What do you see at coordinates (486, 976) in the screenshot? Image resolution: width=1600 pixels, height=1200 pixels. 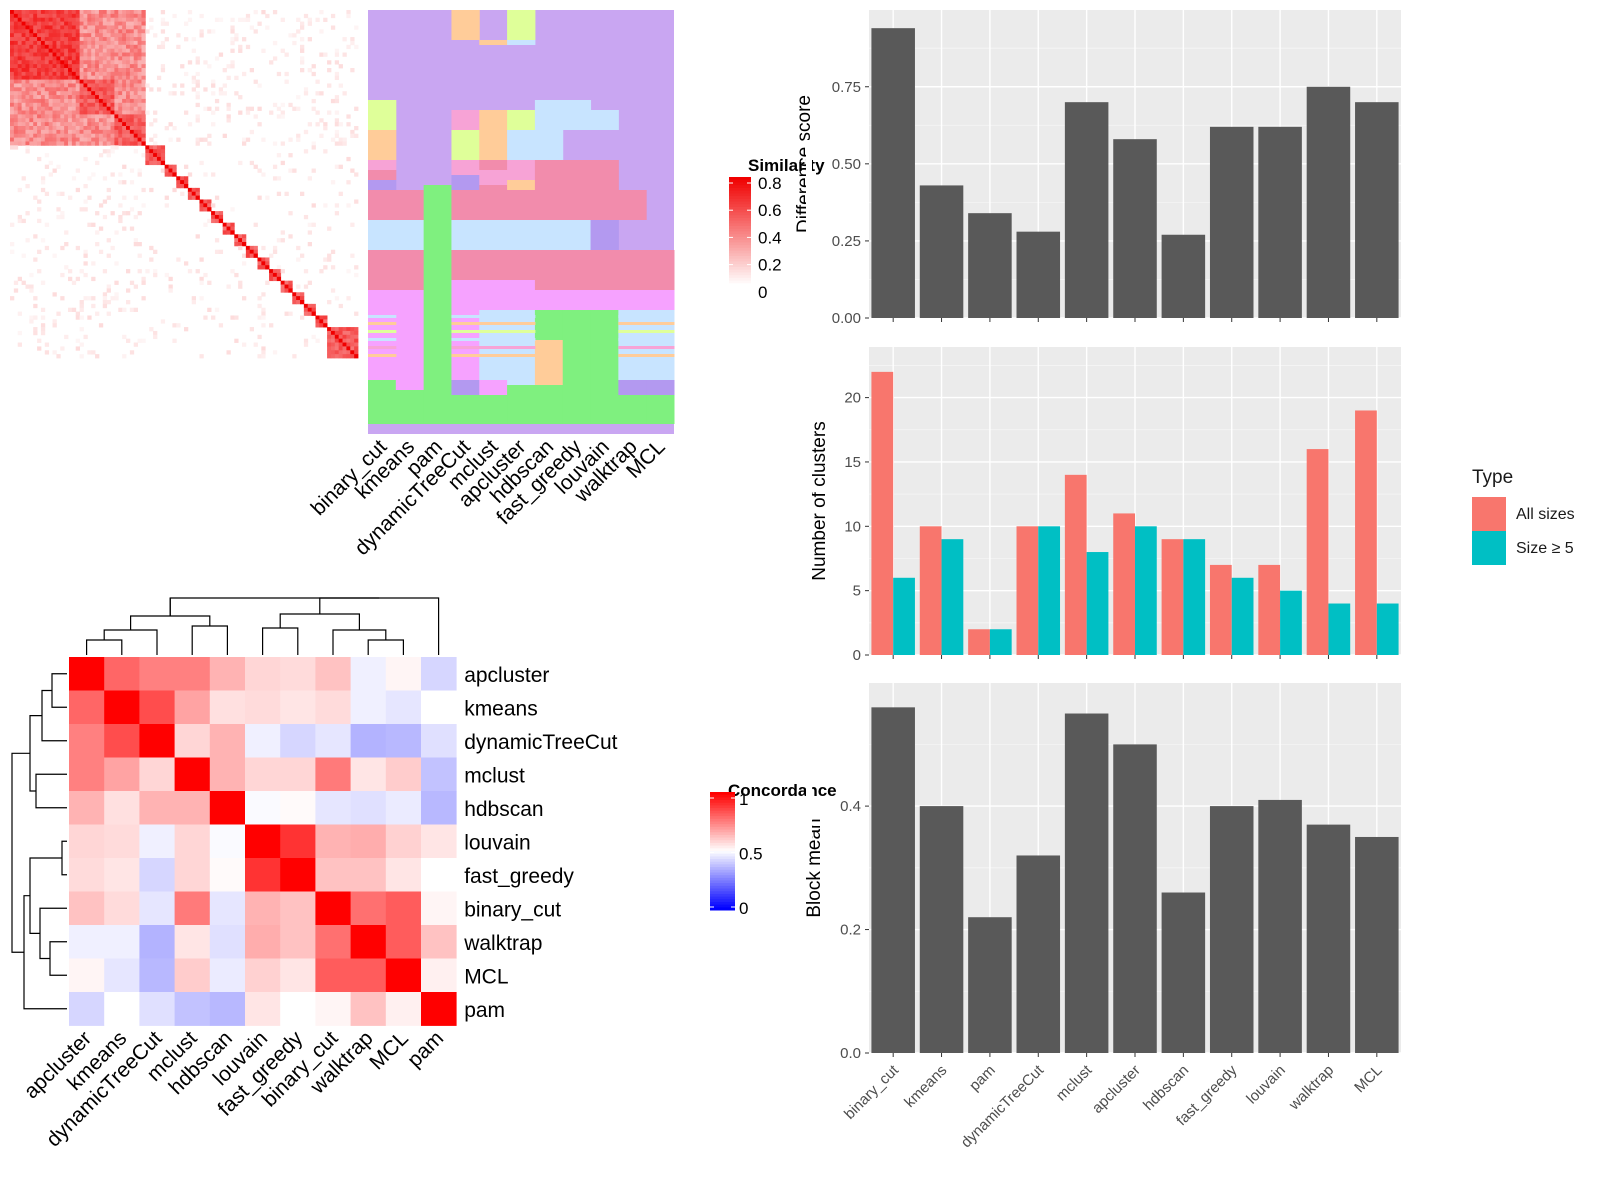 I see `concordance-row-label: MCL` at bounding box center [486, 976].